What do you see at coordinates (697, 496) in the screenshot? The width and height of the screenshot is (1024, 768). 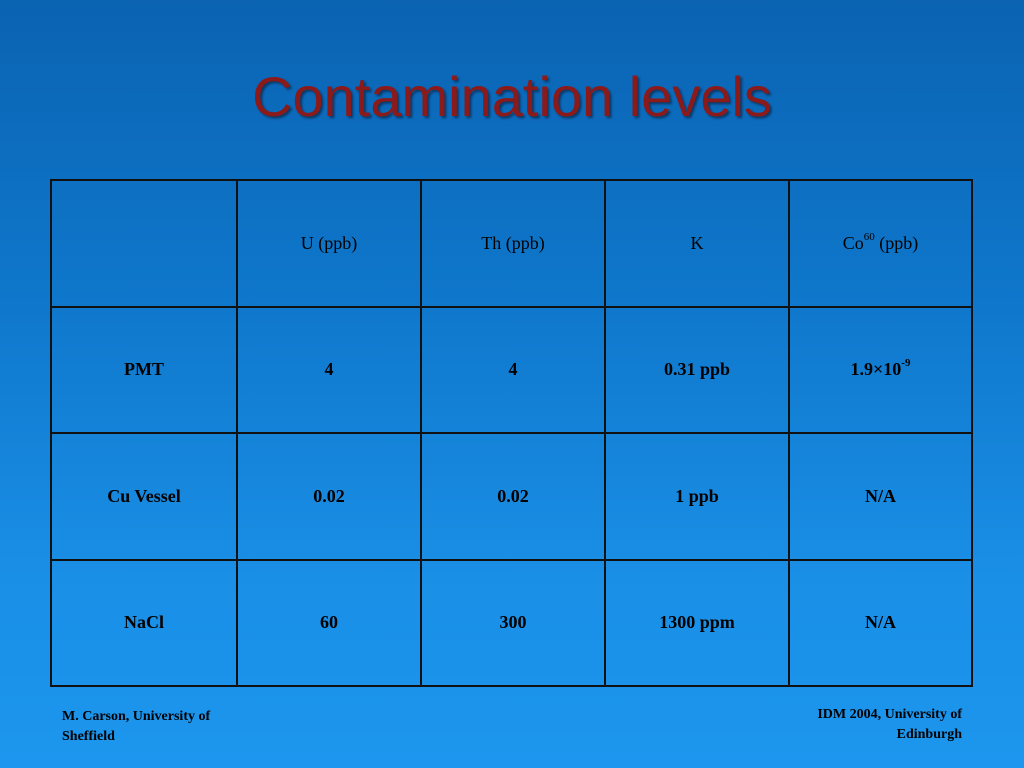 I see `cell-k: 1 ppb` at bounding box center [697, 496].